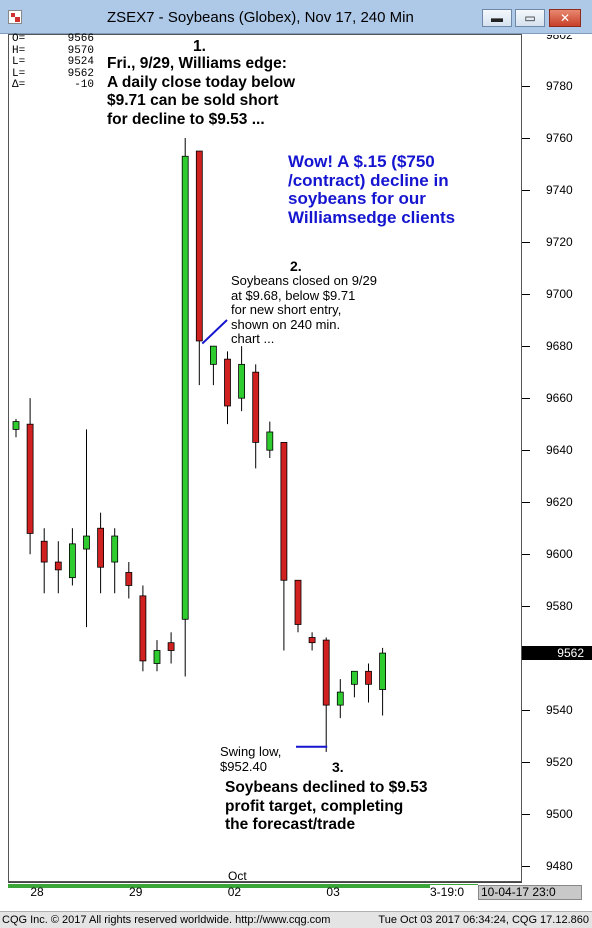  I want to click on headline-line: /contract) decline in, so click(368, 180).